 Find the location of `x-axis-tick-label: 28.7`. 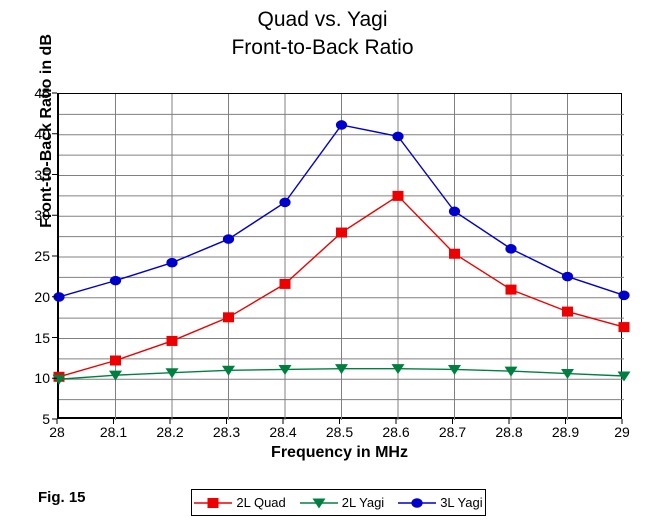

x-axis-tick-label: 28.7 is located at coordinates (452, 432).